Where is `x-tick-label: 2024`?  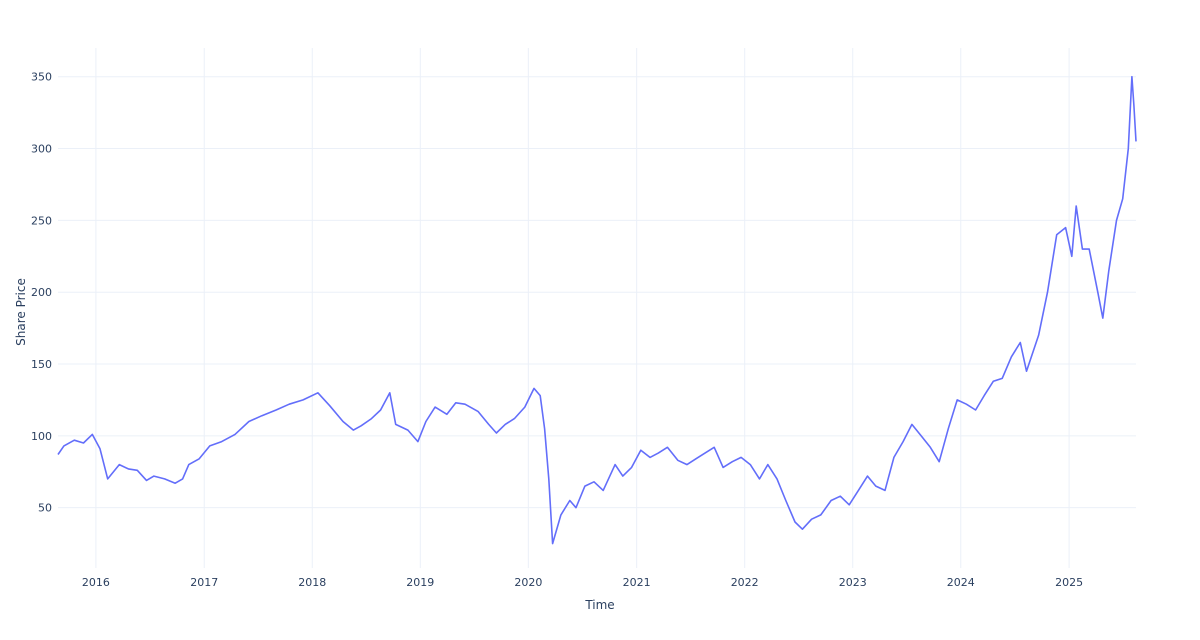
x-tick-label: 2024 is located at coordinates (961, 582).